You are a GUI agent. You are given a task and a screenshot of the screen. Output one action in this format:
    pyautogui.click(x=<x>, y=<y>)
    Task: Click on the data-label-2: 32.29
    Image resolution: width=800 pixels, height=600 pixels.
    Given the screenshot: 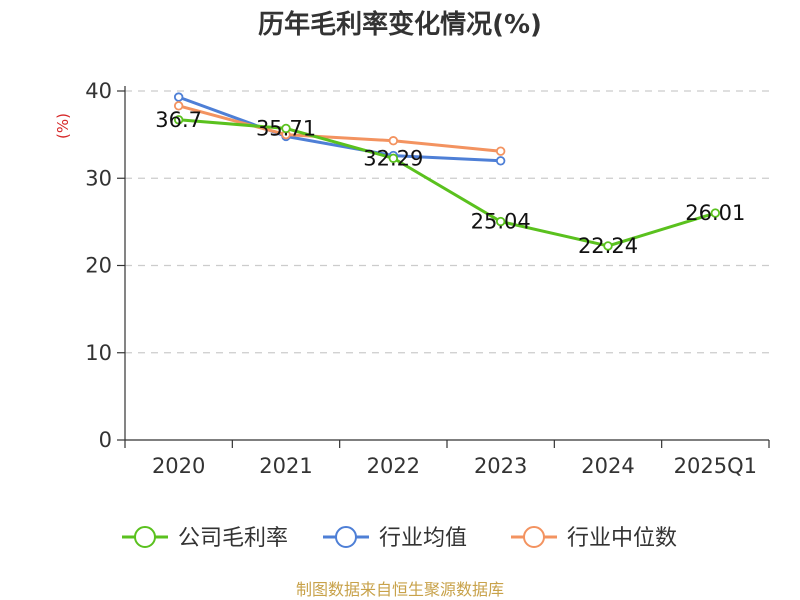 What is the action you would take?
    pyautogui.click(x=393, y=158)
    